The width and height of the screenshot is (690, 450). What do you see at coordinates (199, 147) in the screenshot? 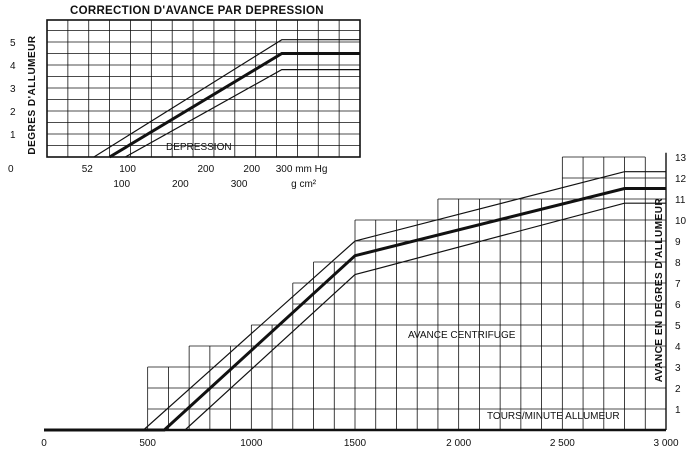
I see `depression-annotation: DEPRESSION` at bounding box center [199, 147].